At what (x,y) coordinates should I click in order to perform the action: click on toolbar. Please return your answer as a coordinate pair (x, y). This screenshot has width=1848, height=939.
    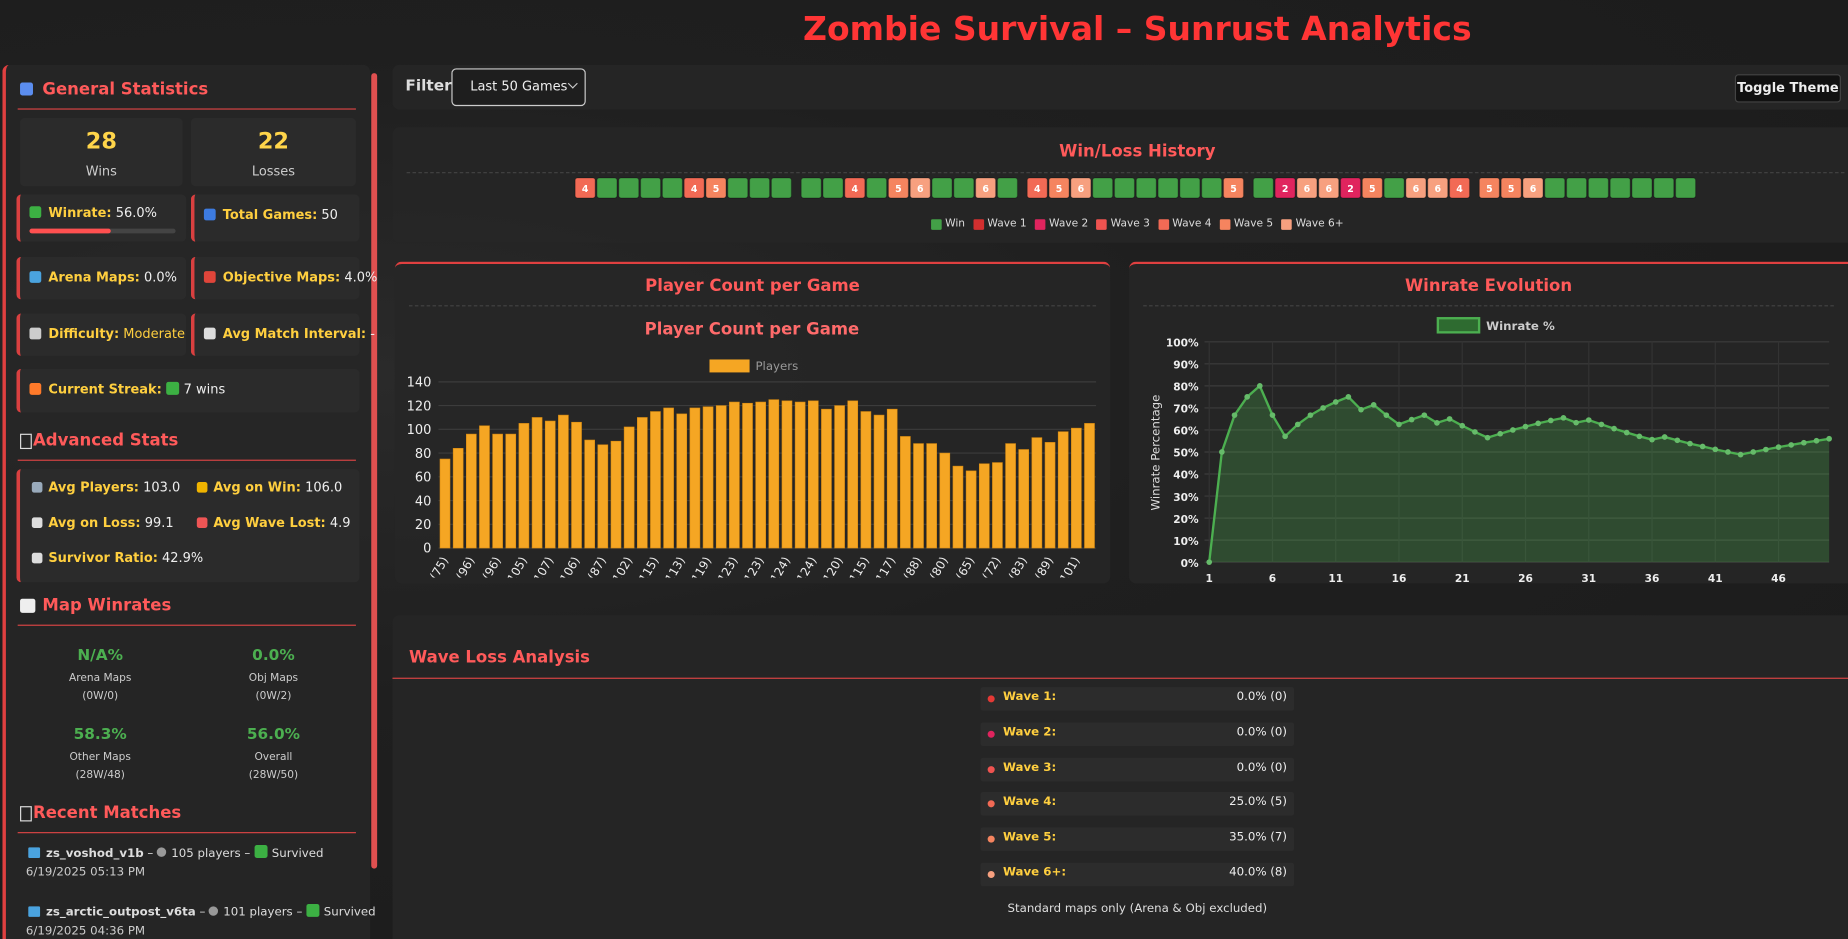
    Looking at the image, I should click on (1120, 87).